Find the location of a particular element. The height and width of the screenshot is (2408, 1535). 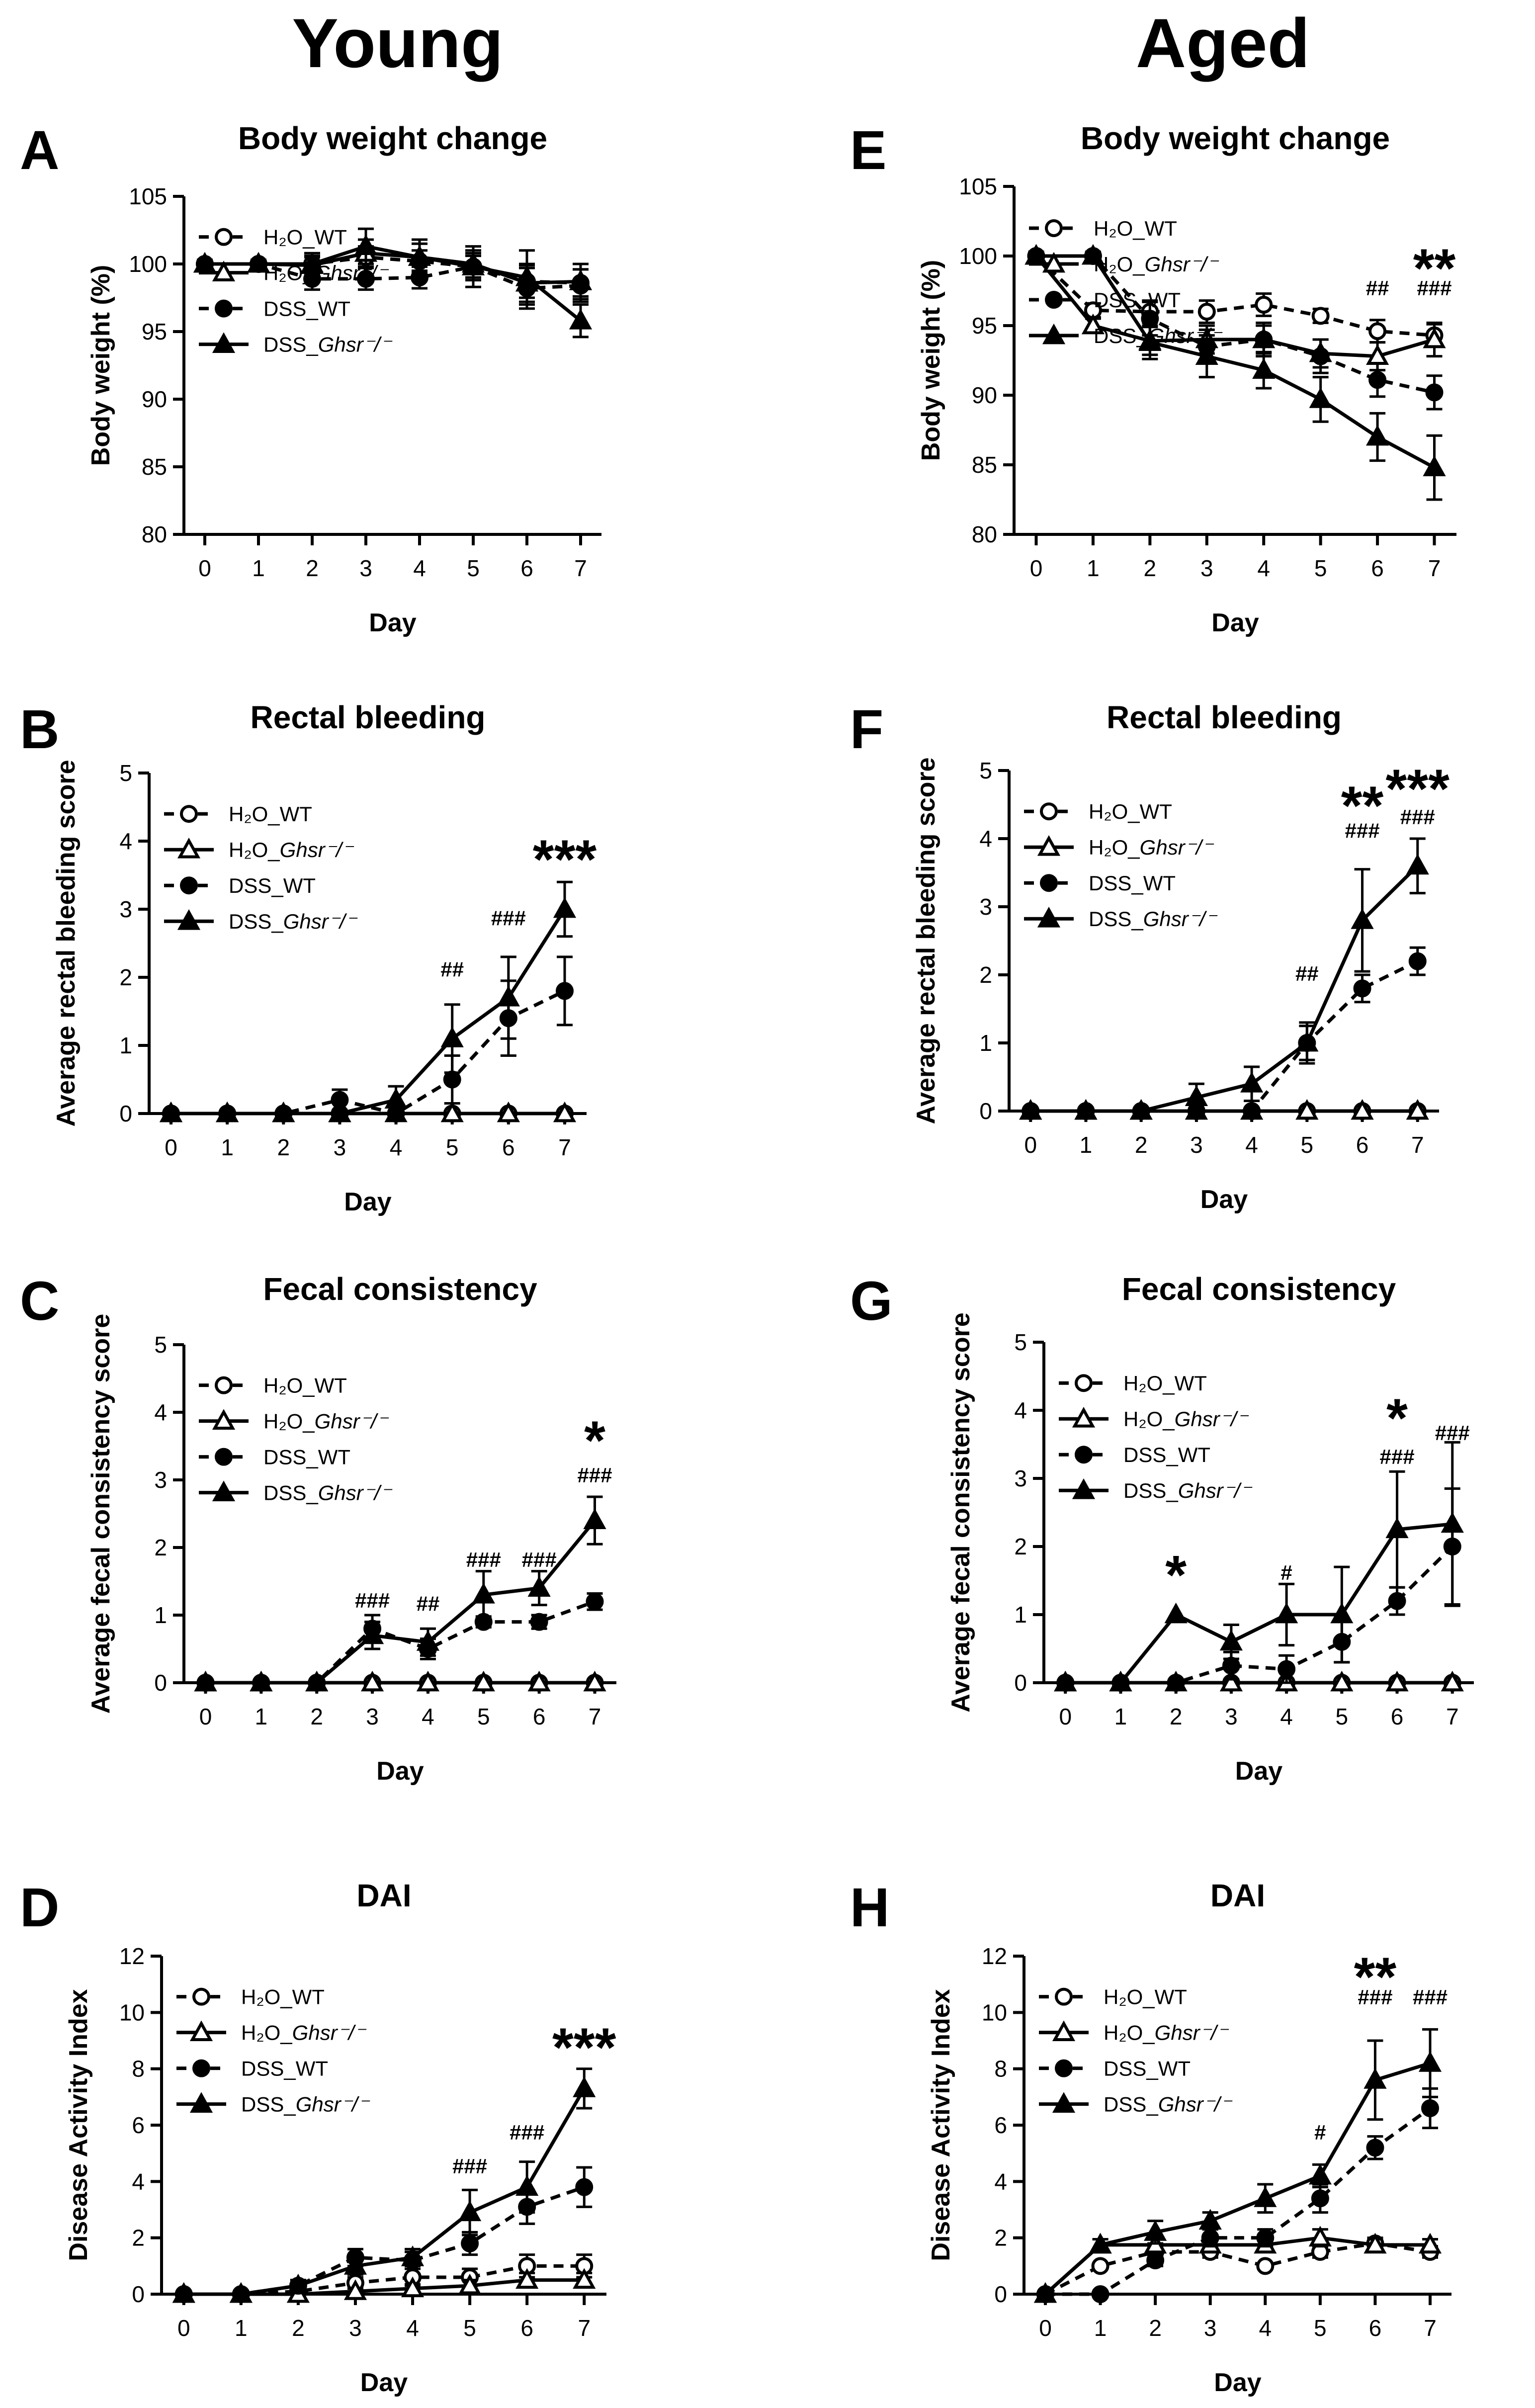

significance-mark: *** is located at coordinates (584, 2047).